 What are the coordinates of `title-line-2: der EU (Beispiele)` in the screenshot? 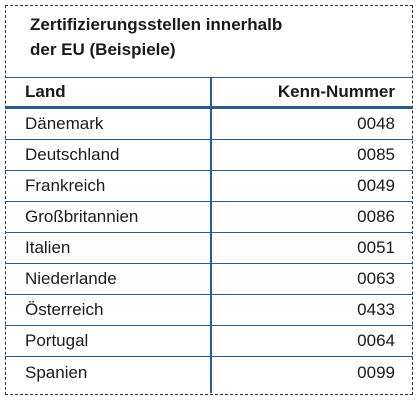 It's located at (103, 49).